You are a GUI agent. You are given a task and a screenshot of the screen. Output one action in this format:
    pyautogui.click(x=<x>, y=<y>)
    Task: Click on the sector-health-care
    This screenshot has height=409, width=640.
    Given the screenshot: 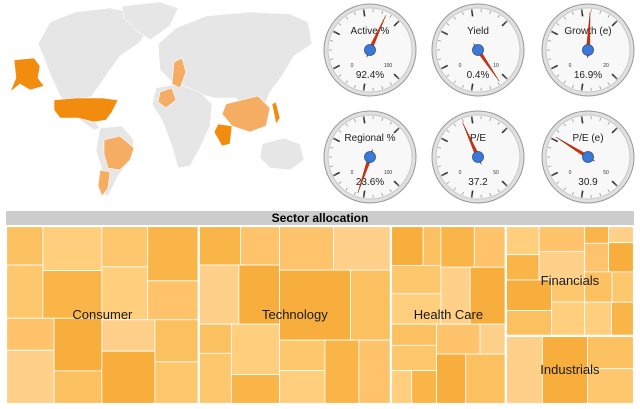 What is the action you would take?
    pyautogui.click(x=448, y=315)
    